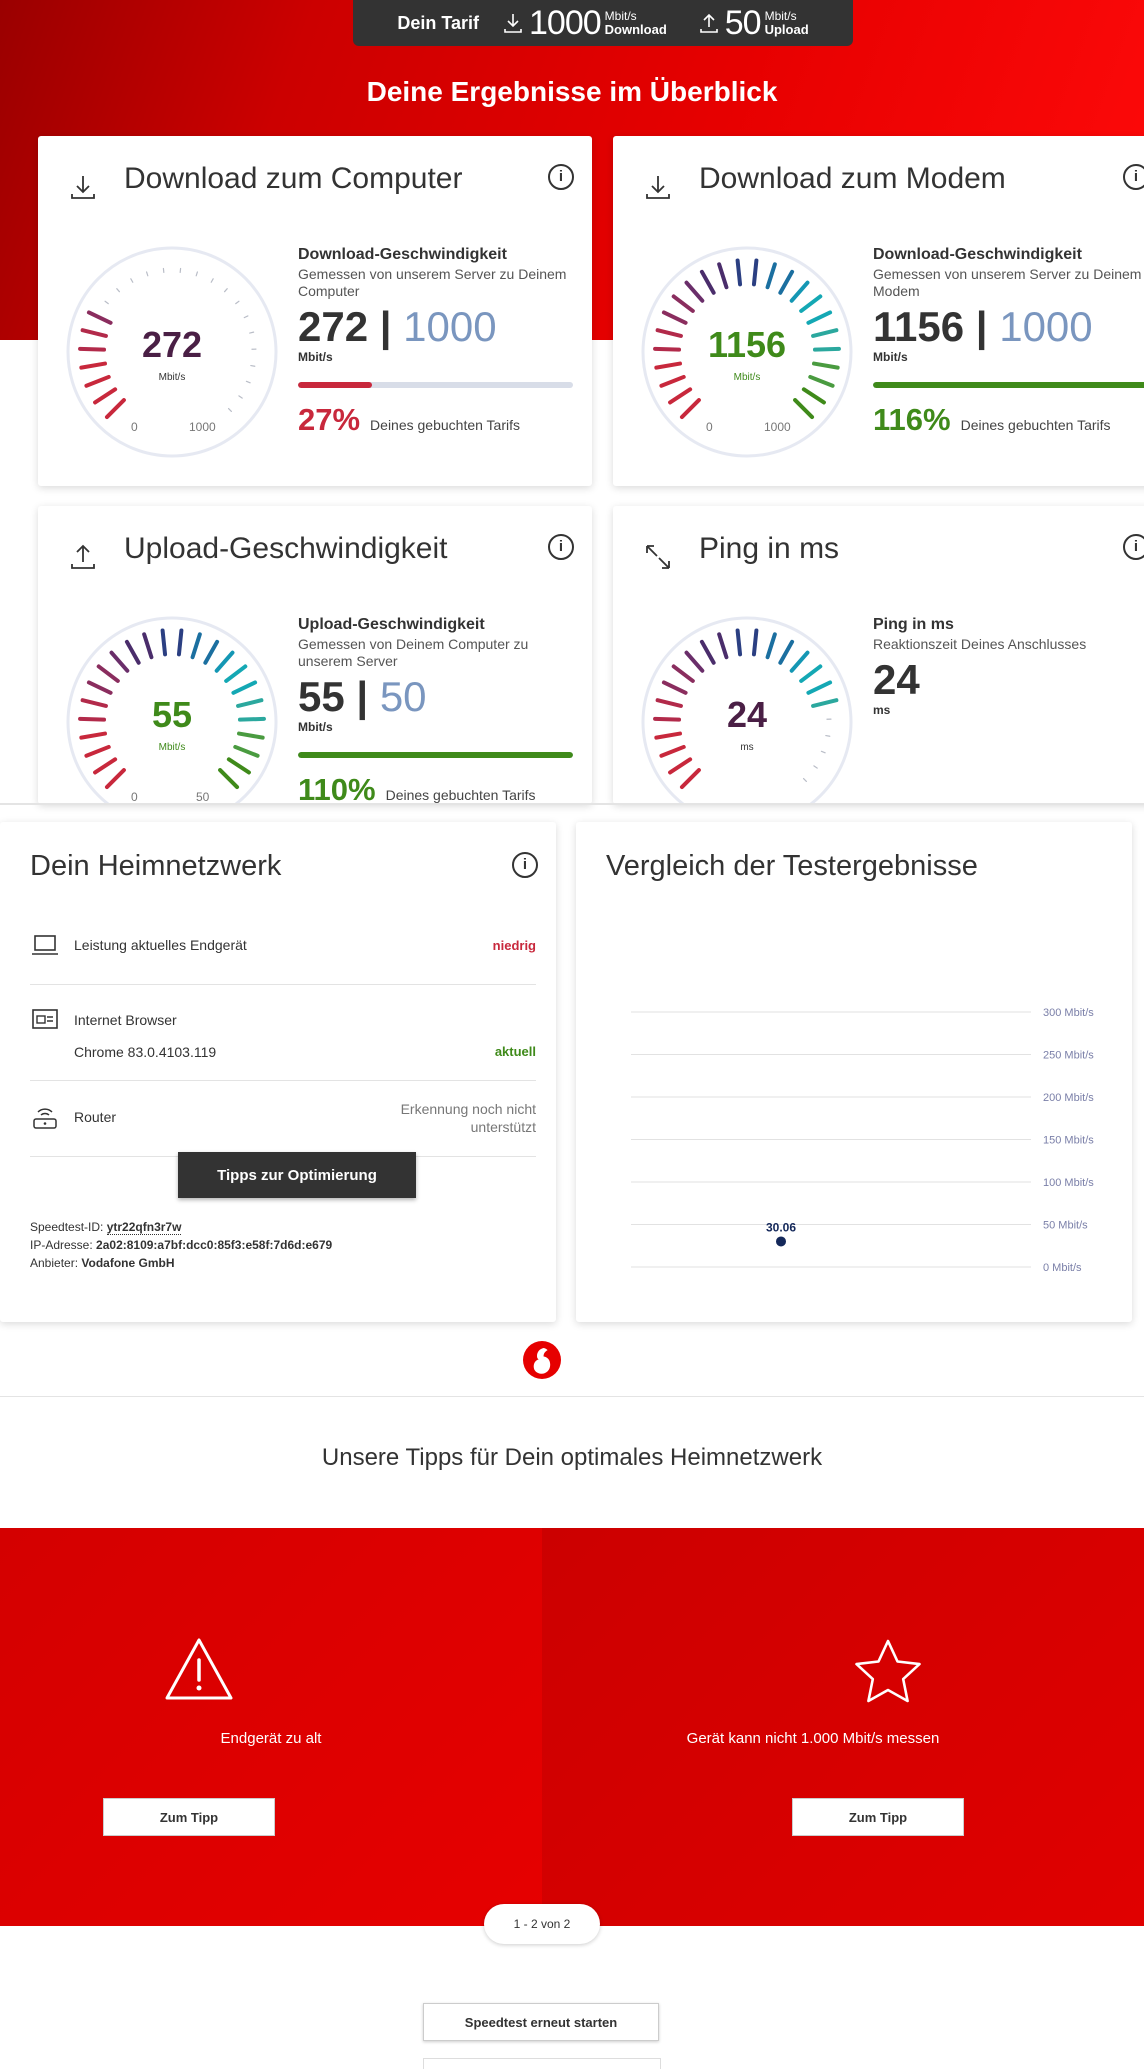 Image resolution: width=1144 pixels, height=2069 pixels. What do you see at coordinates (403, 696) in the screenshot?
I see `metric-max: 50` at bounding box center [403, 696].